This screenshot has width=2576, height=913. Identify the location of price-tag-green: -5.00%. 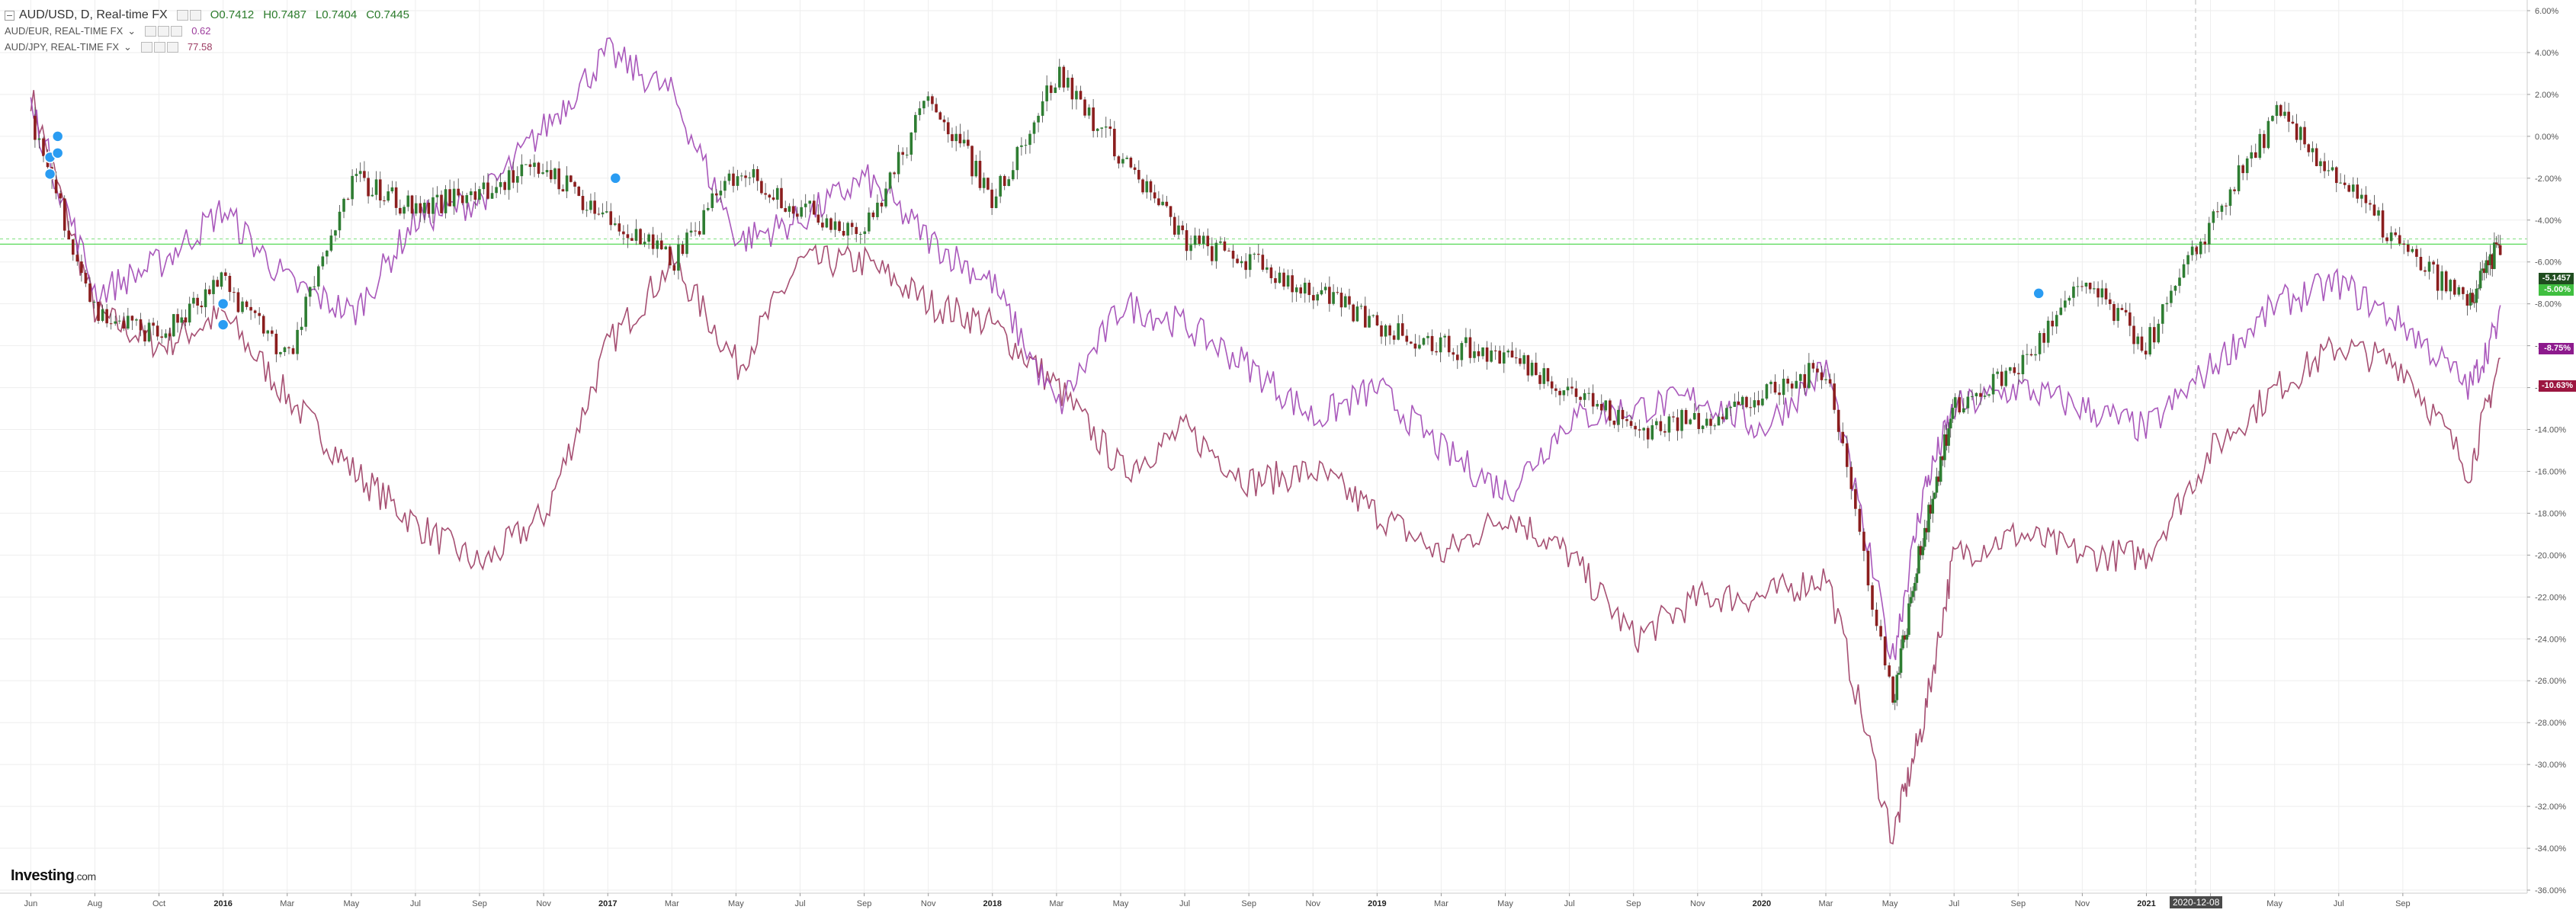
(2556, 290).